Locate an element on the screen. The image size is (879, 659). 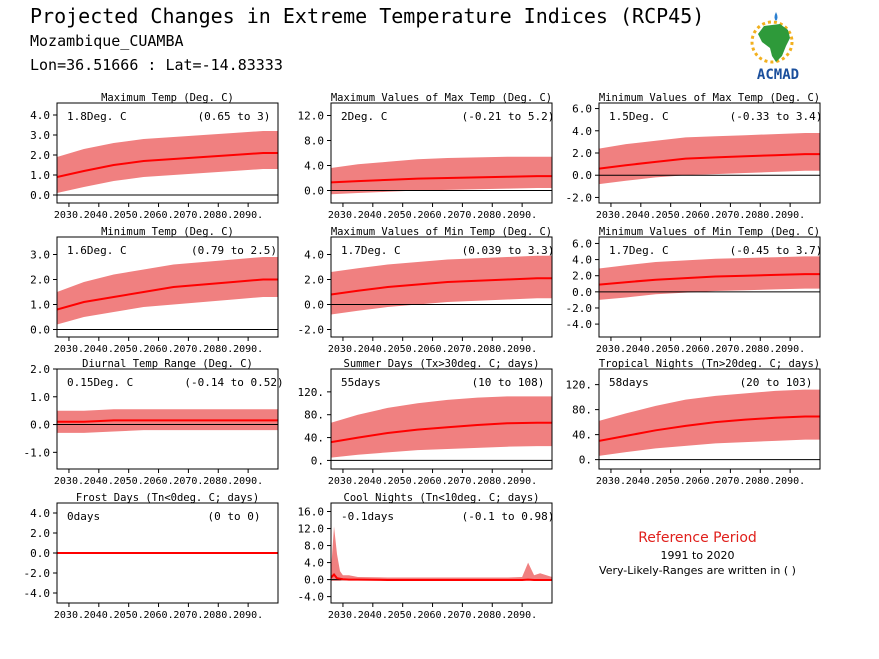
reference-period-years: 1991 to 2020 is located at coordinates (697, 555).